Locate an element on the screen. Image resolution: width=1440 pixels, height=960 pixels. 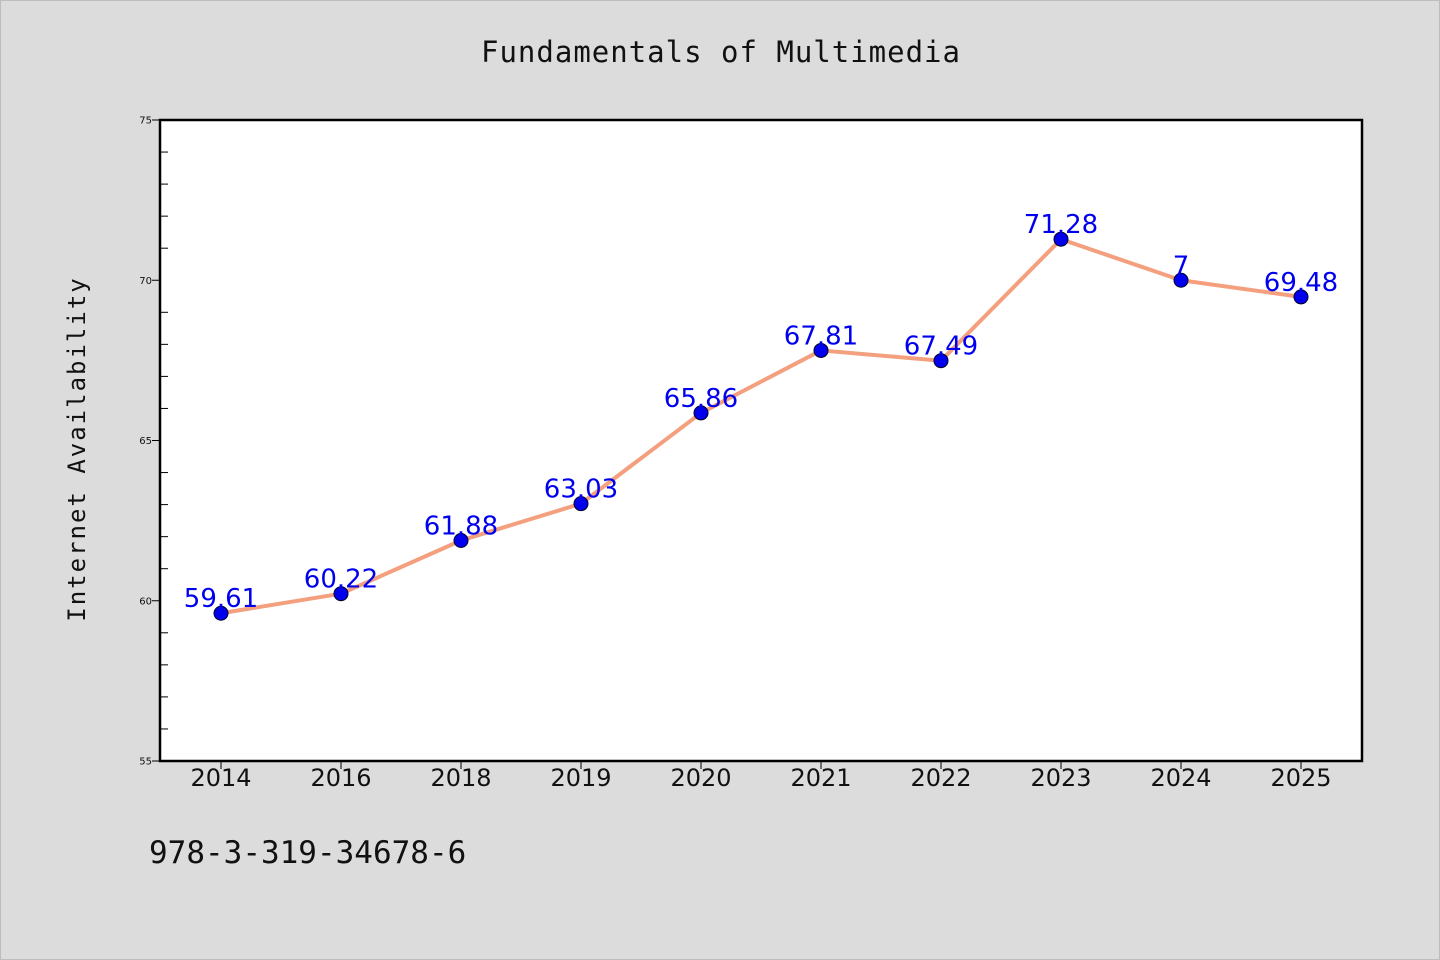
data-label: 7 is located at coordinates (1181, 266).